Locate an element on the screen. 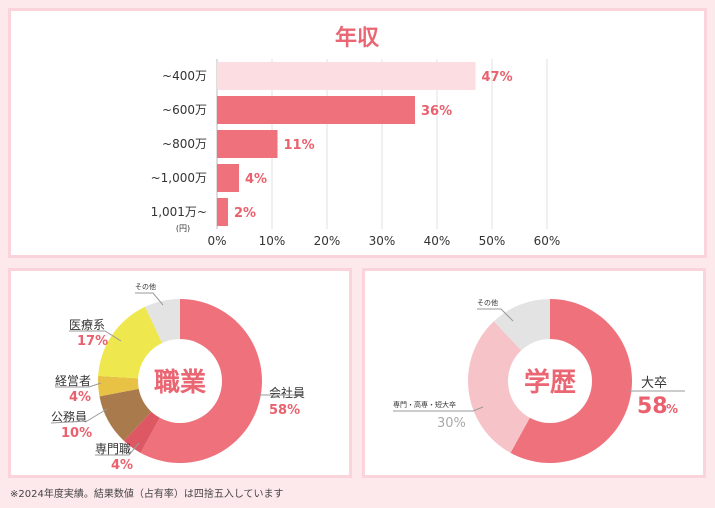 This screenshot has height=508, width=715. job-slice-name: 専門職 is located at coordinates (113, 449).